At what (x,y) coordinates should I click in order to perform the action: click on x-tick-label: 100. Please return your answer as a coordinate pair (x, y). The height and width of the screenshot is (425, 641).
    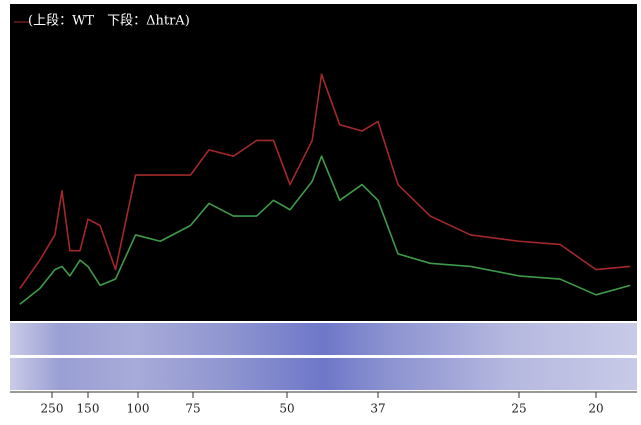
    Looking at the image, I should click on (138, 409).